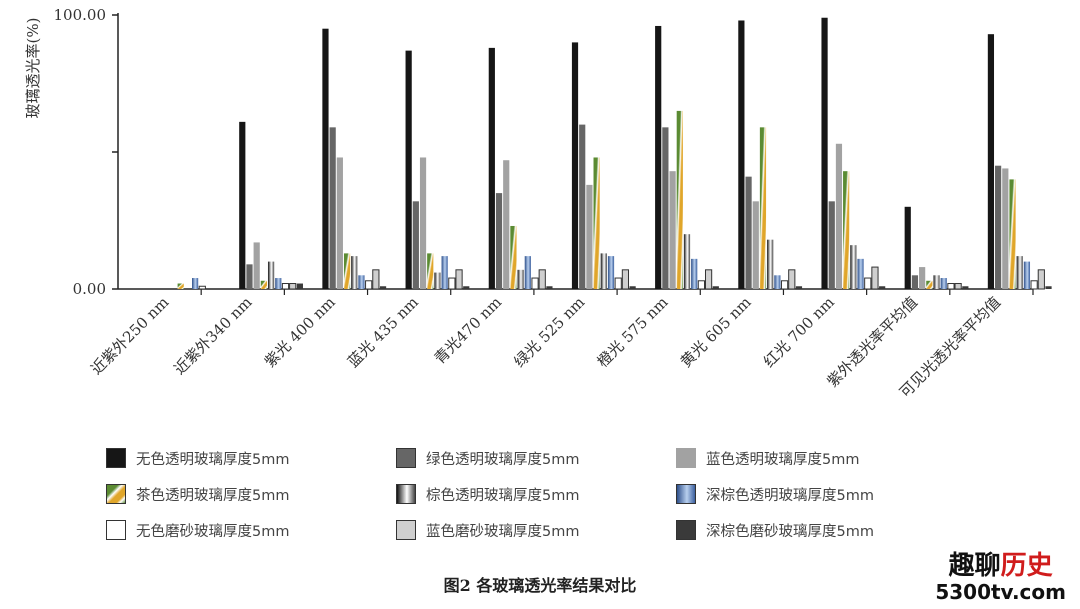  What do you see at coordinates (716, 332) in the screenshot?
I see `x-tick-label: 黄光 605 nm` at bounding box center [716, 332].